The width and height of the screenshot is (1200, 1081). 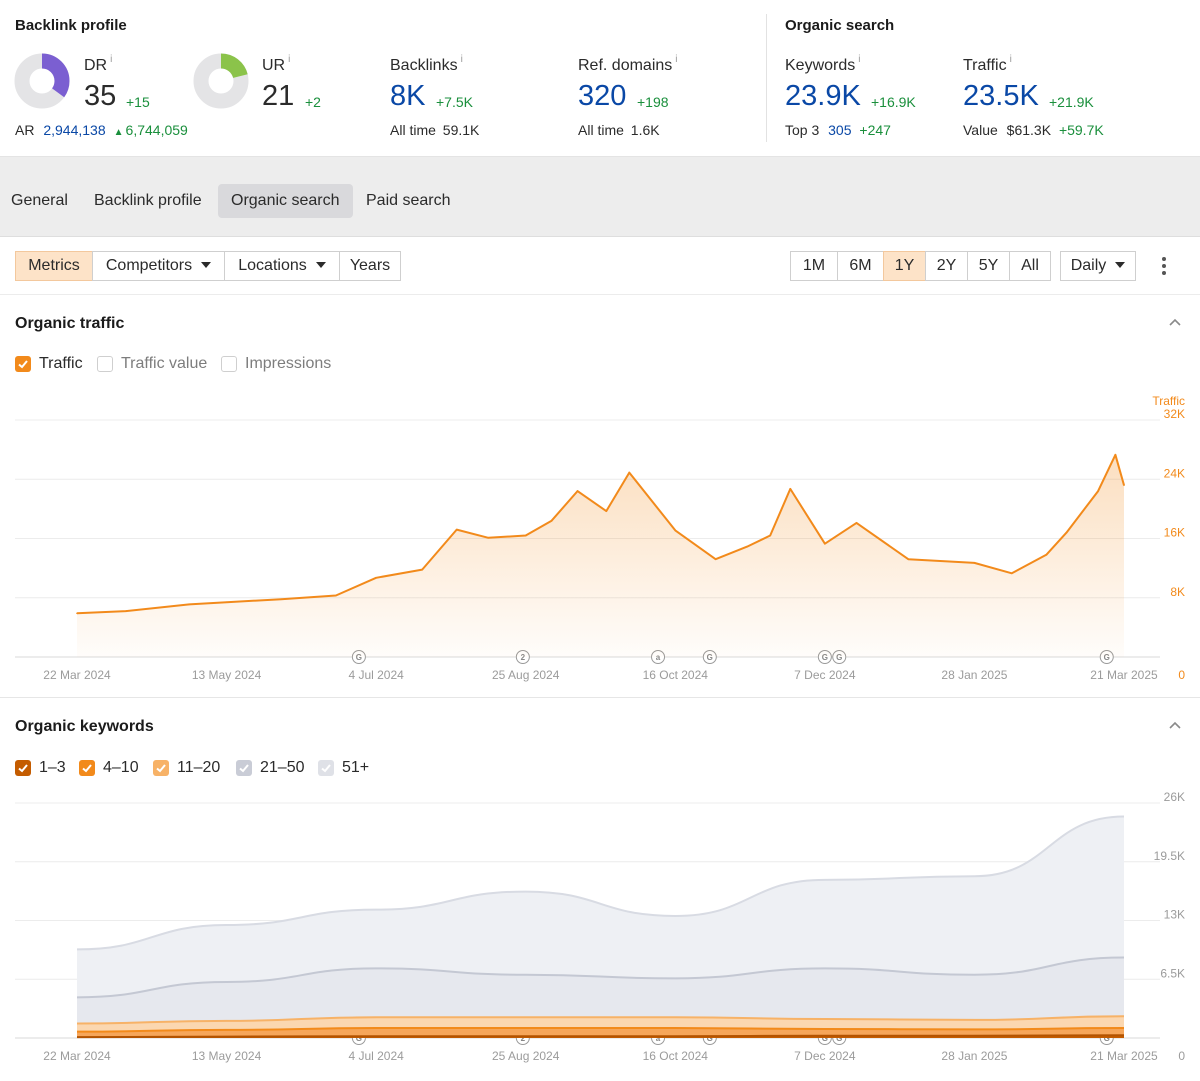 What do you see at coordinates (840, 25) in the screenshot?
I see `organic-search-title: Organic search` at bounding box center [840, 25].